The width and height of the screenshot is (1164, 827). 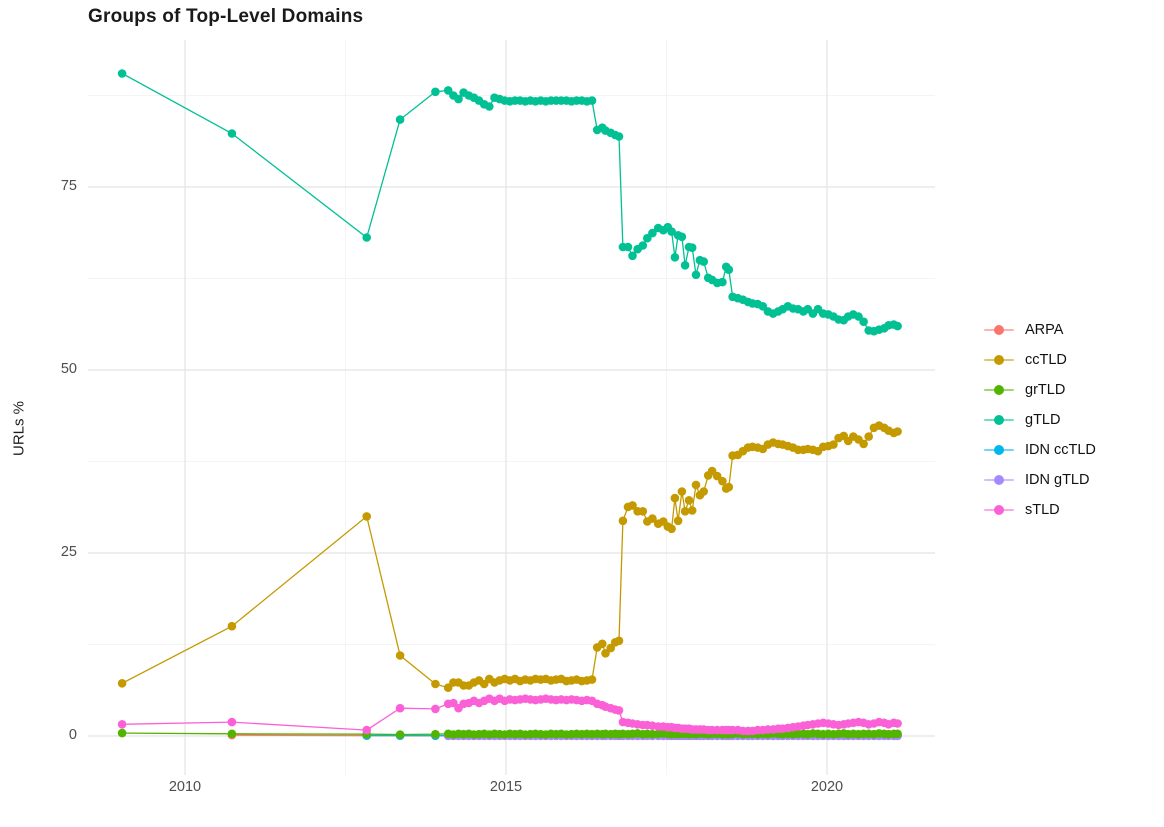 I want to click on legend-item-label: grTLD, so click(x=1045, y=390).